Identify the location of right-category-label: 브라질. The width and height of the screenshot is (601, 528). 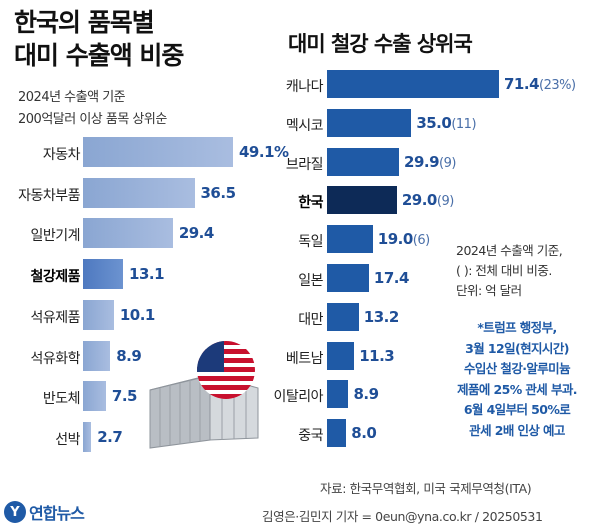
(304, 164).